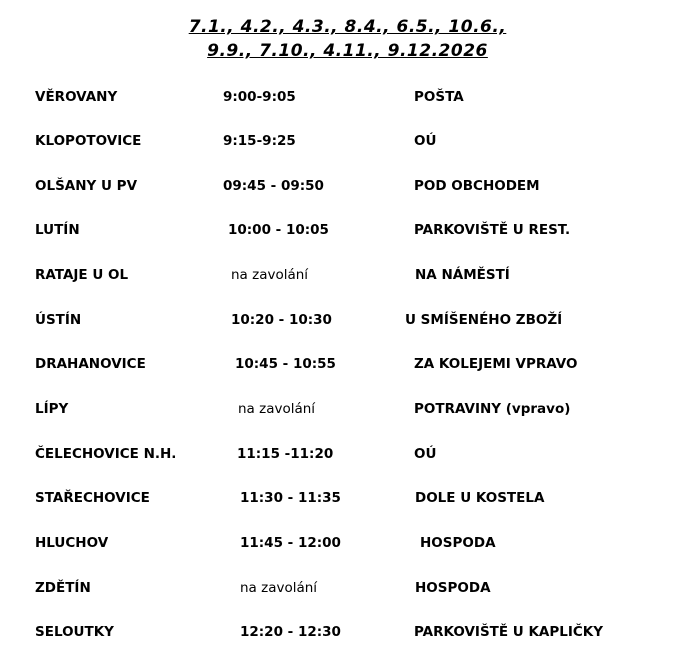  I want to click on stop-time: 11:45 - 12:00, so click(290, 543).